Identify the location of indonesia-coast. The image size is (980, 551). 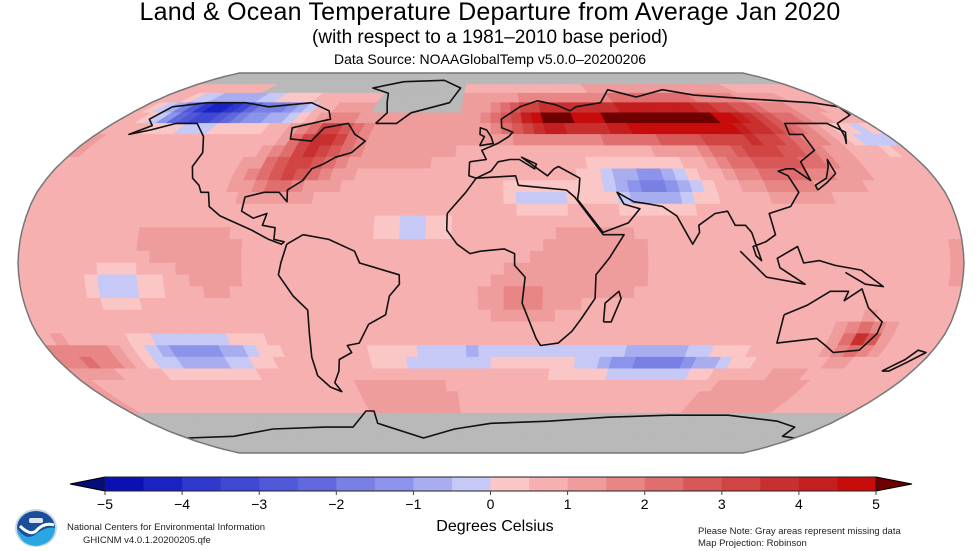
(812, 266).